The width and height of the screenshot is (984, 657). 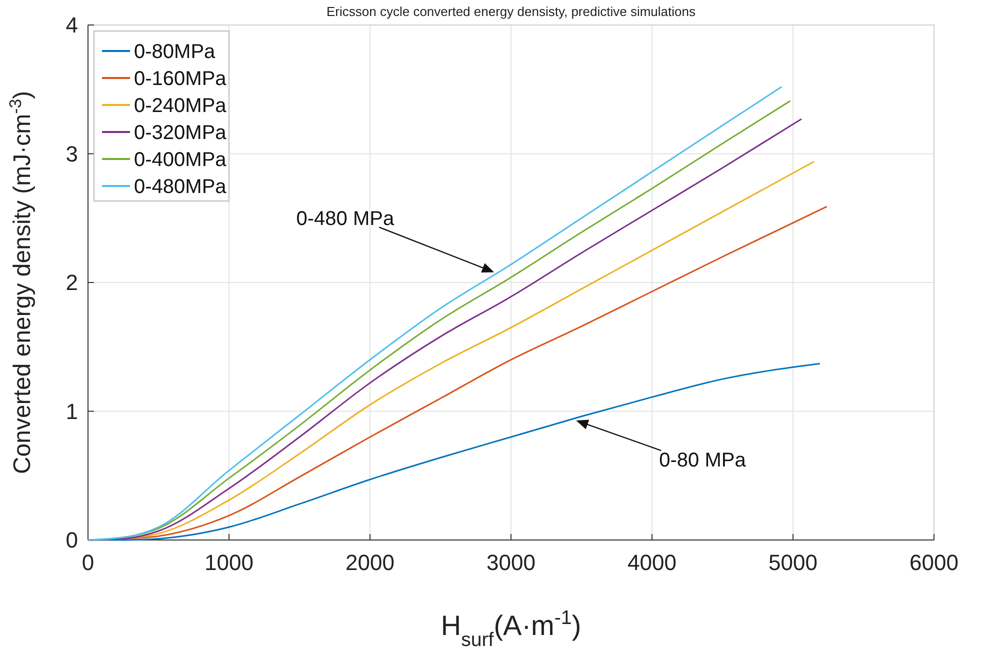 I want to click on x-tick-label: 1000, so click(x=229, y=562).